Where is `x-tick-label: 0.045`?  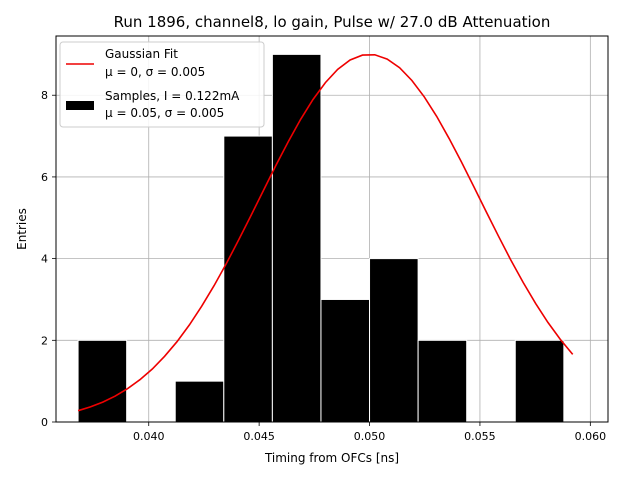 x-tick-label: 0.045 is located at coordinates (259, 436).